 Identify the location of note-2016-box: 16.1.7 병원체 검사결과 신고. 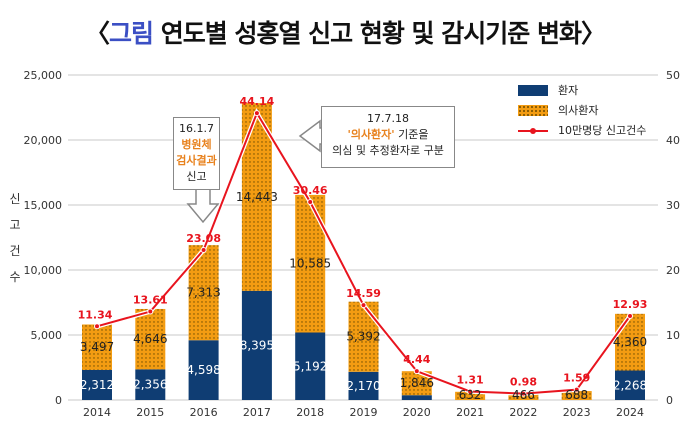
(196, 153).